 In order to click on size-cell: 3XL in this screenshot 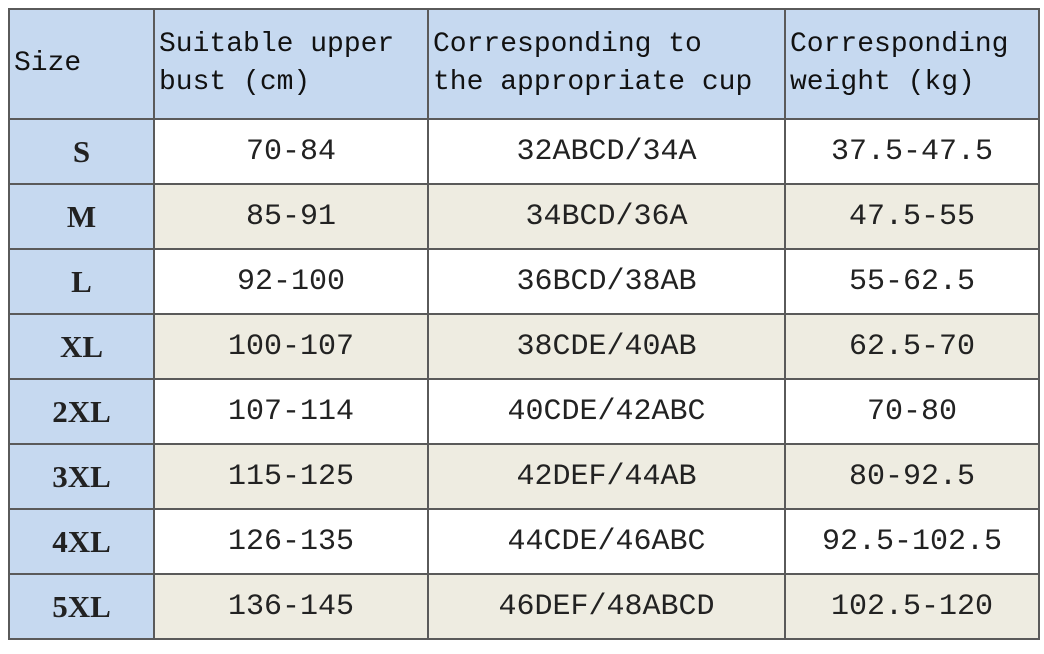, I will do `click(81, 476)`.